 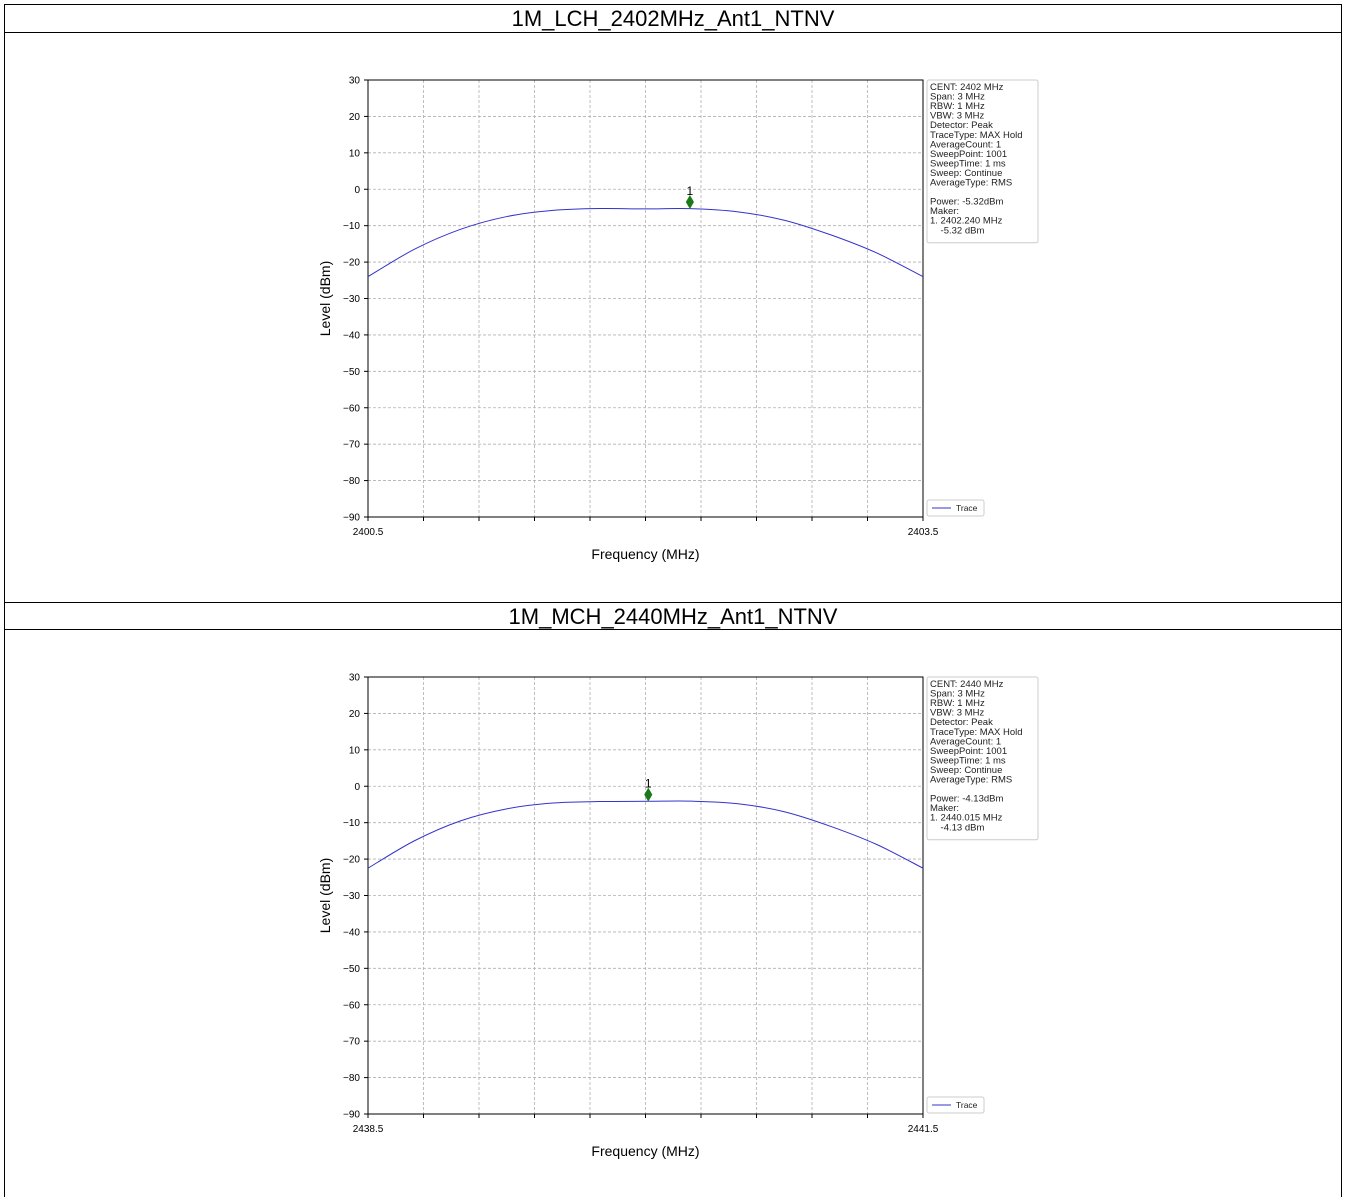 What do you see at coordinates (966, 221) in the screenshot?
I see `info-box-line: 1. 2402.240 MHz` at bounding box center [966, 221].